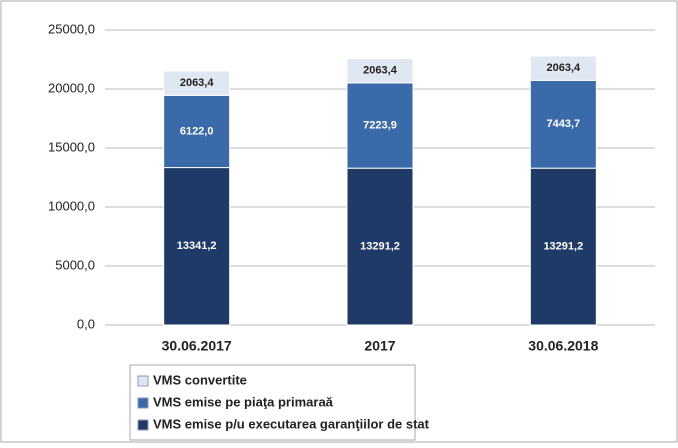 Image resolution: width=678 pixels, height=448 pixels. Describe the element at coordinates (197, 346) in the screenshot. I see `x-tick-label: 30.06.2017` at that location.